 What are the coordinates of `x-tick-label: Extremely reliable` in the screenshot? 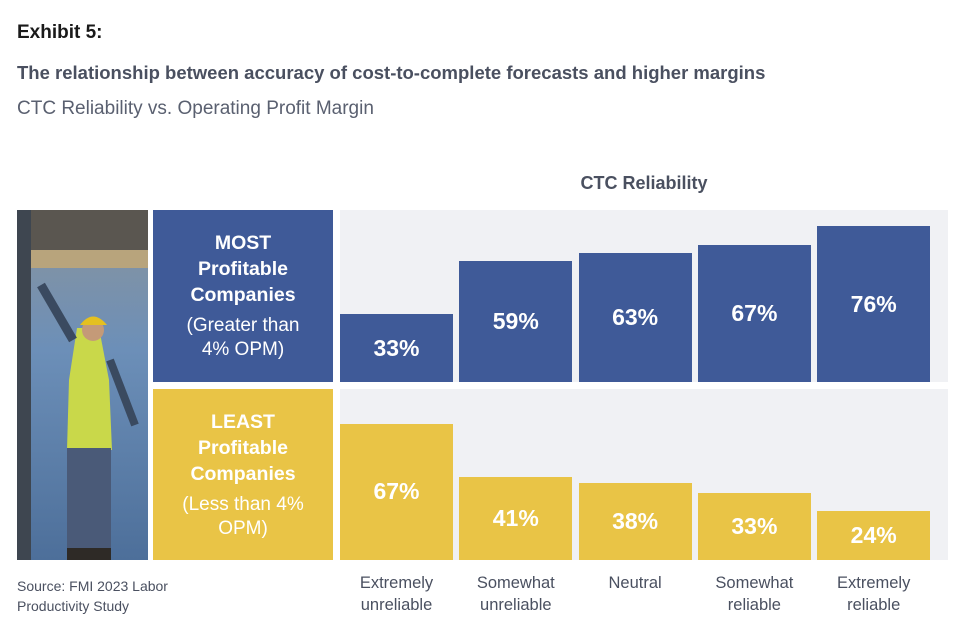 It's located at (874, 594).